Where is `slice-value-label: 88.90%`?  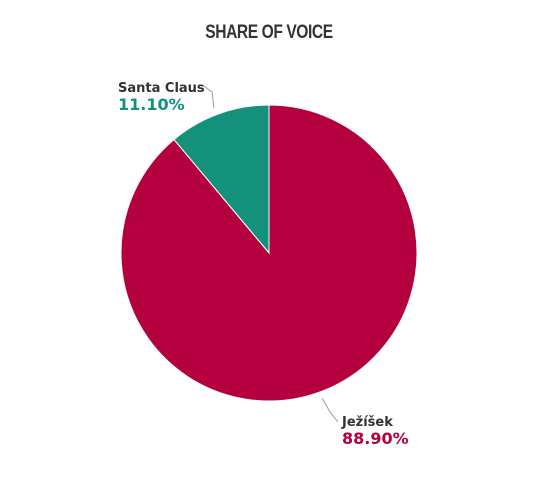
slice-value-label: 88.90% is located at coordinates (375, 438).